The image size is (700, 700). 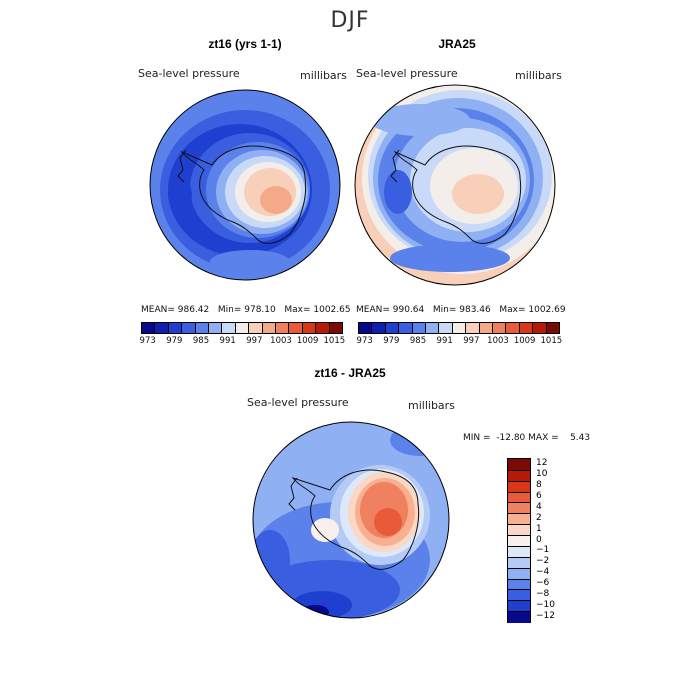 What do you see at coordinates (431, 405) in the screenshot?
I see `panel3-units: millibars` at bounding box center [431, 405].